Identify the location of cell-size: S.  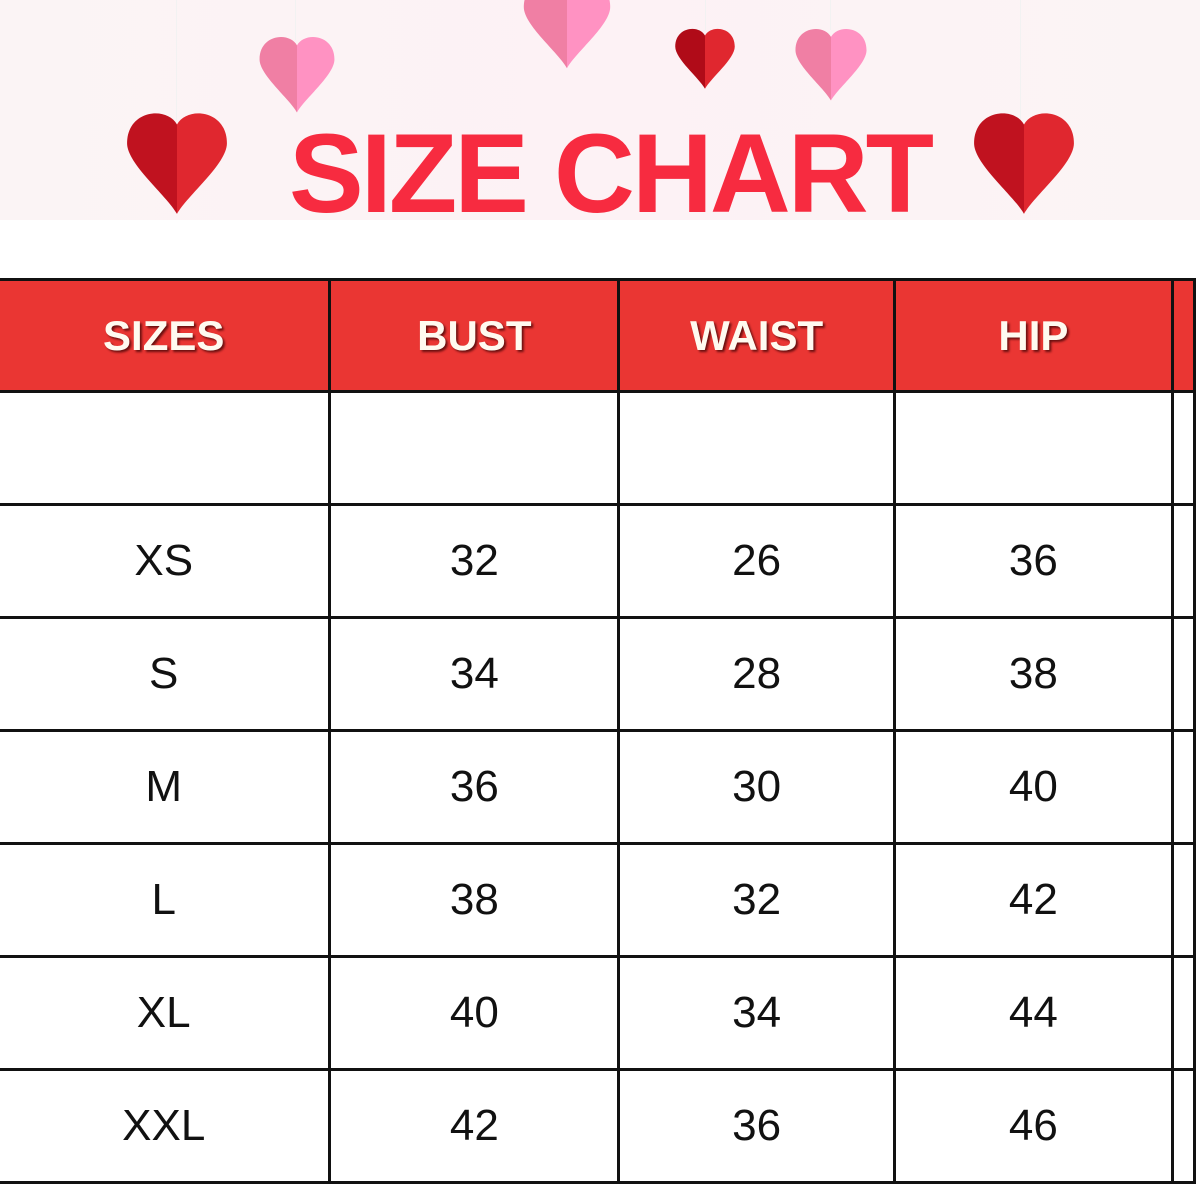
(166, 674).